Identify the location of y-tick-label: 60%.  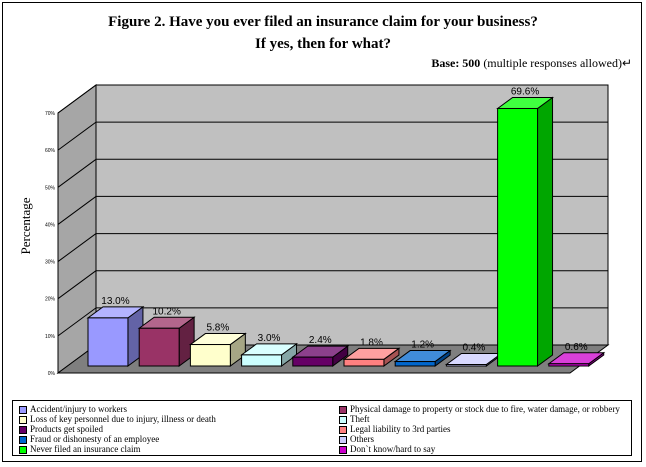
(50, 151).